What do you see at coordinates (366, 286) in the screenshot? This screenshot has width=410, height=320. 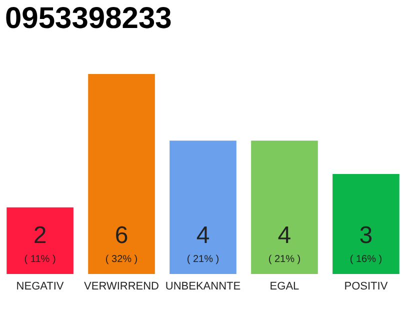 I see `x-tick-label: POSITIV` at bounding box center [366, 286].